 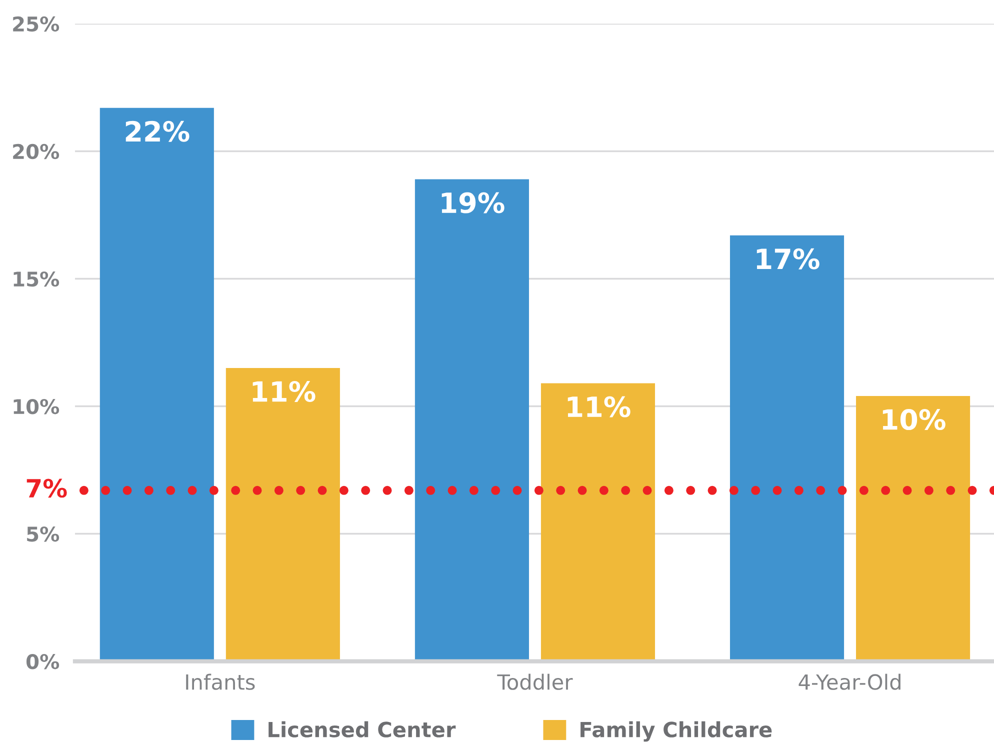 What do you see at coordinates (36, 152) in the screenshot?
I see `y-tick-label: 20%` at bounding box center [36, 152].